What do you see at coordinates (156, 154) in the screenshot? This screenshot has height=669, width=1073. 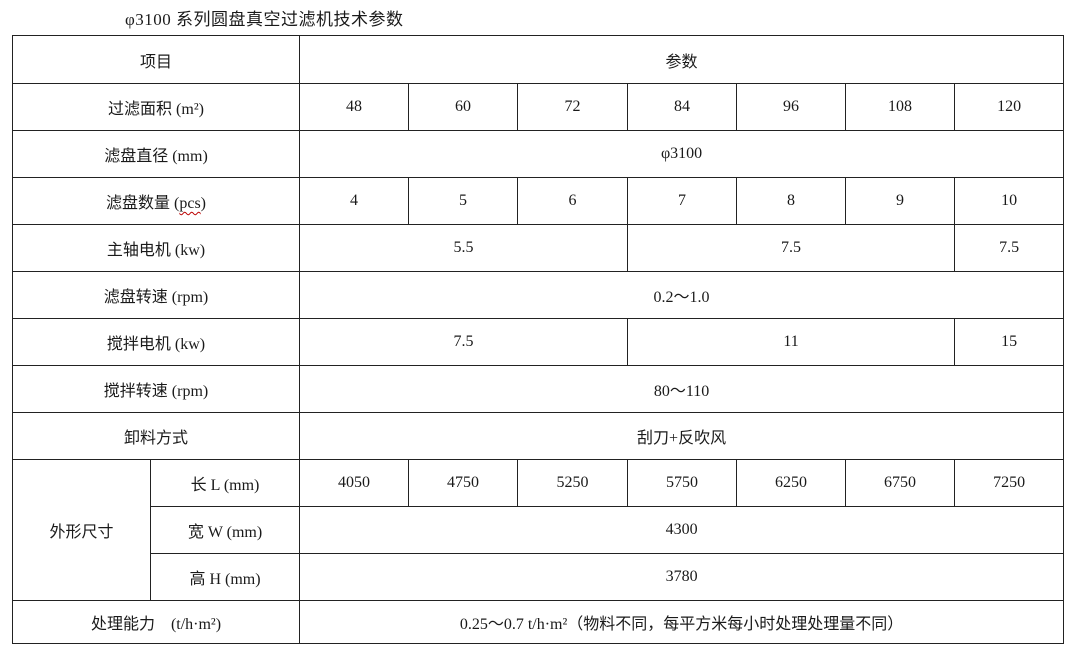 I see `label-disc-diameter: 滤盘直径 (mm)` at bounding box center [156, 154].